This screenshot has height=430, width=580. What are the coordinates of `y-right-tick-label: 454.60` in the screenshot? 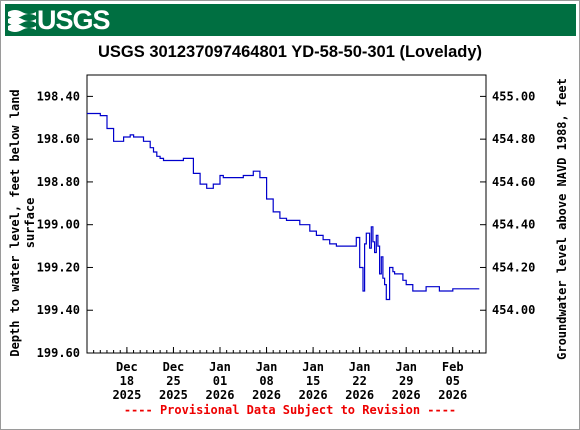 It's located at (513, 182).